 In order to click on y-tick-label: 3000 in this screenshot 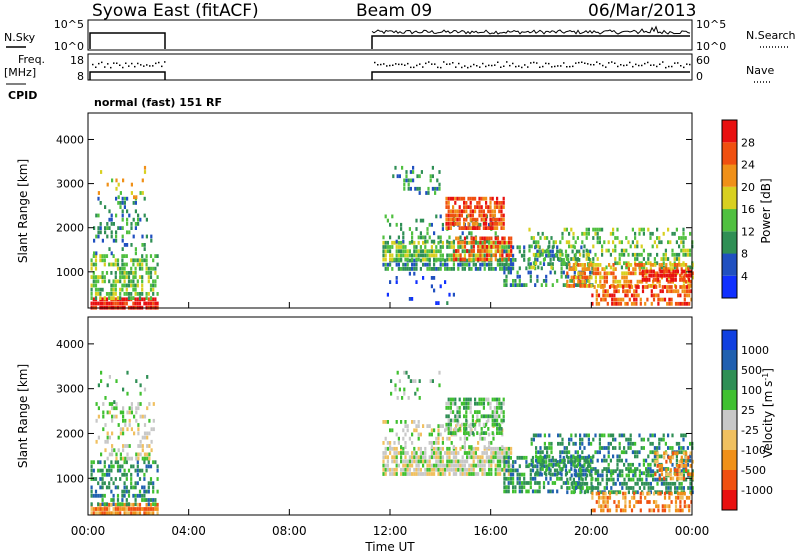, I will do `click(70, 184)`.